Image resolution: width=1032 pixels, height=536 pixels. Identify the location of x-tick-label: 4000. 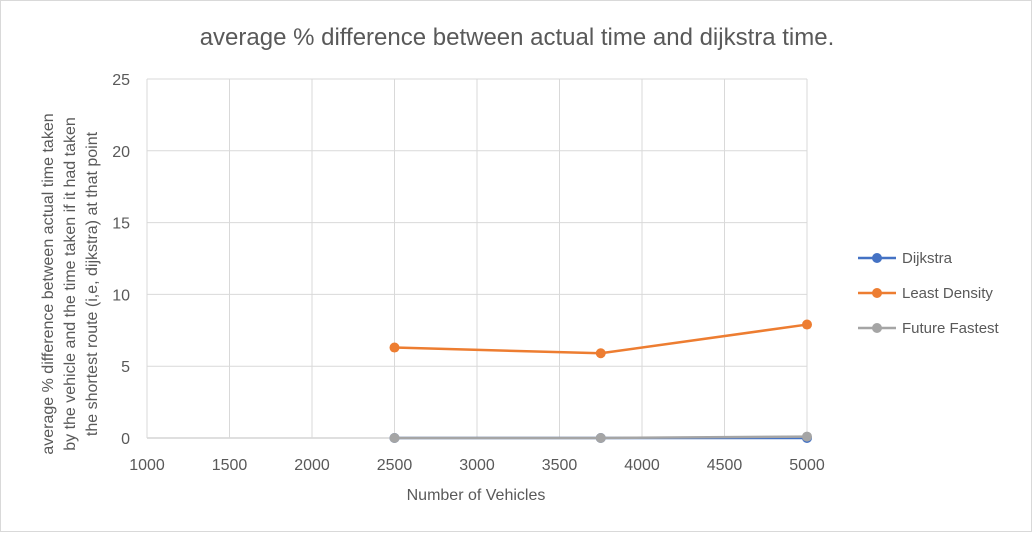
(642, 465).